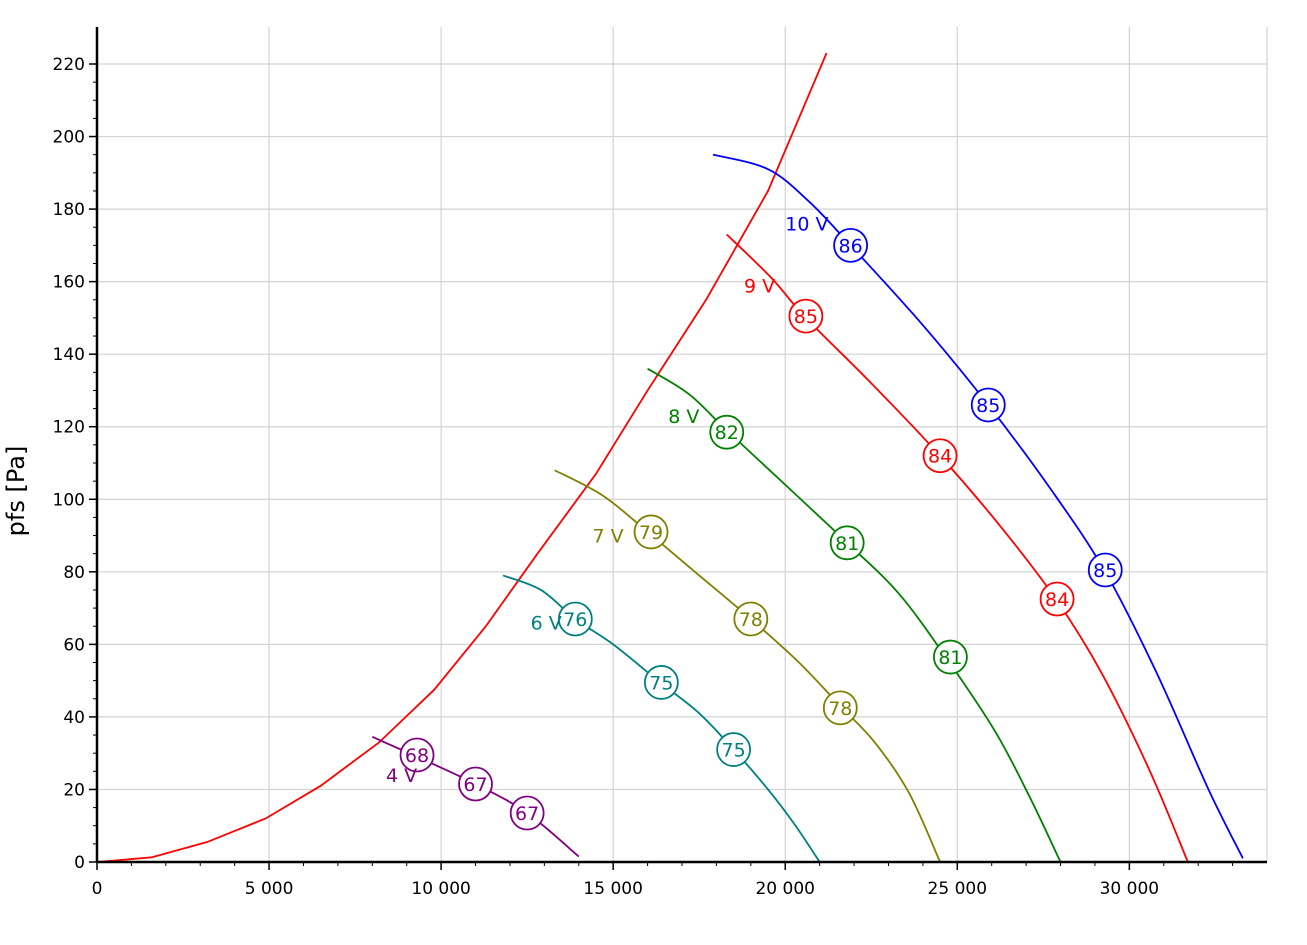  What do you see at coordinates (612, 889) in the screenshot?
I see `x-tick-label: 15 000` at bounding box center [612, 889].